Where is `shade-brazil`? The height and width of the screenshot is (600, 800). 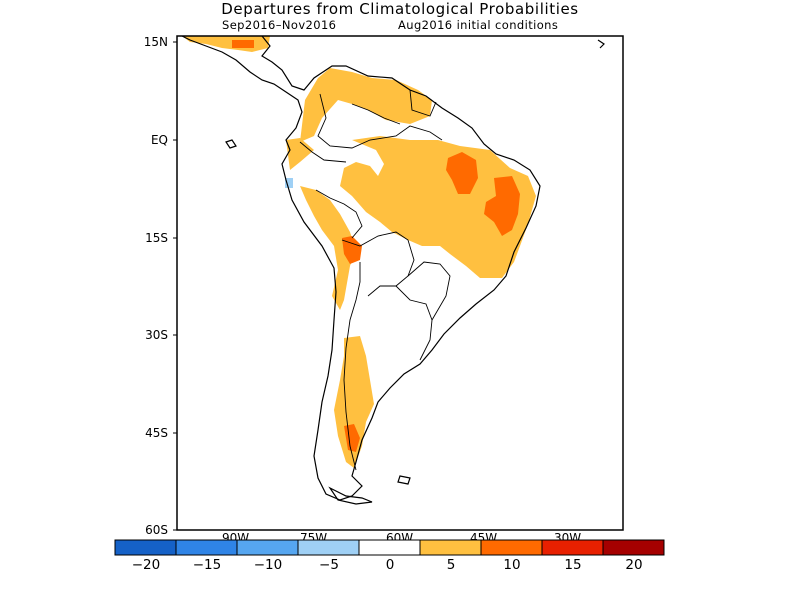
shade-brazil is located at coordinates (438, 207).